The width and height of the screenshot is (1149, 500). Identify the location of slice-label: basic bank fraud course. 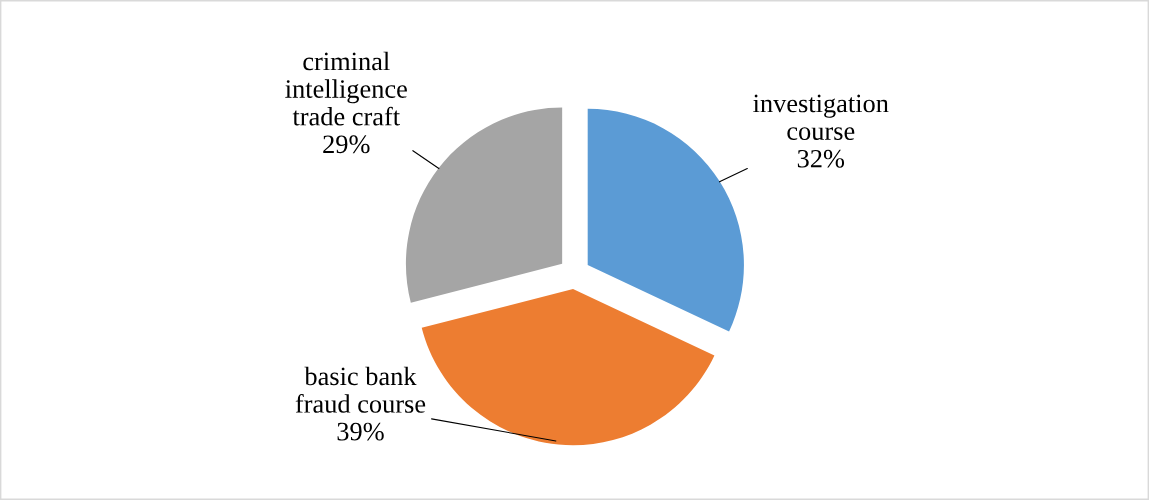
(360, 389).